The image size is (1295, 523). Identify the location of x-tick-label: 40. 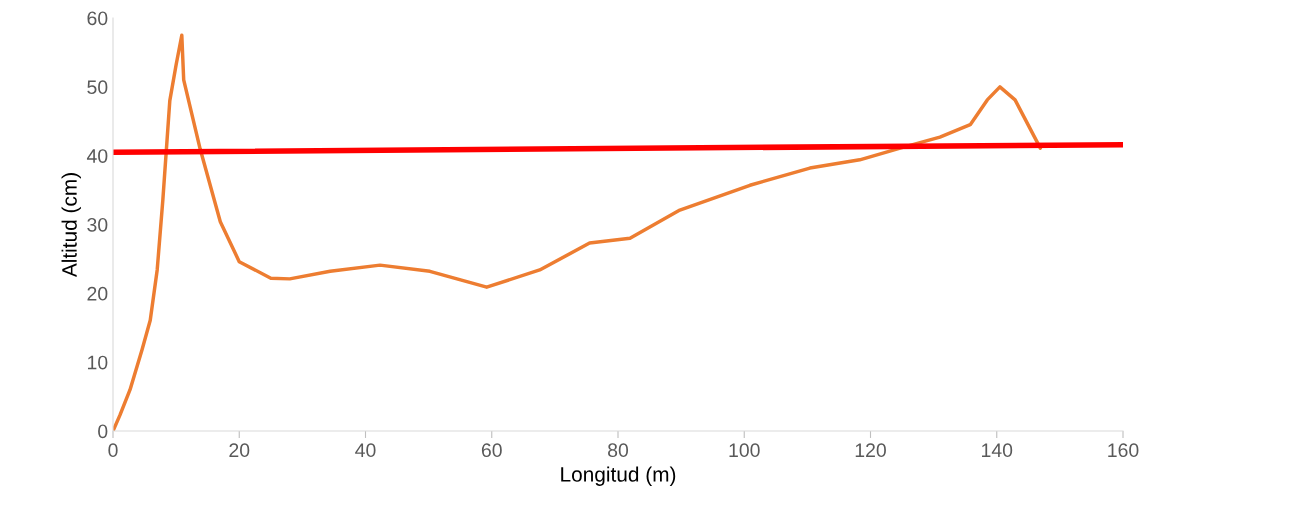
(365, 450).